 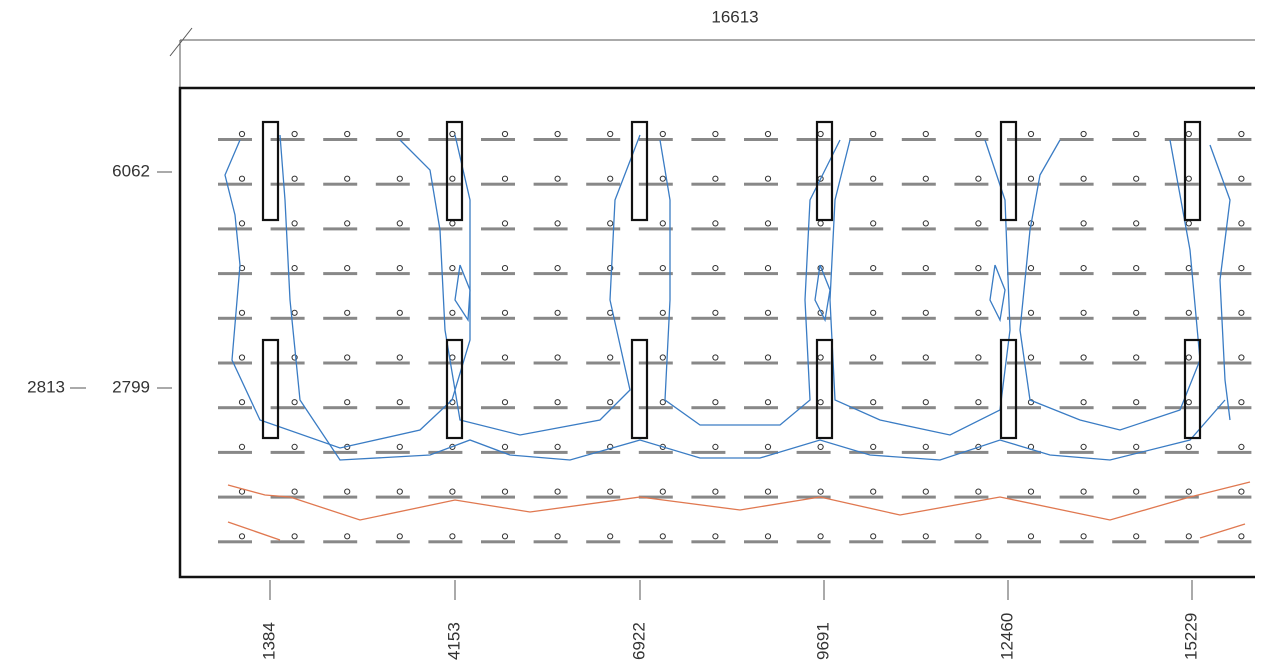 What do you see at coordinates (181, 42) in the screenshot?
I see `dimension-tick` at bounding box center [181, 42].